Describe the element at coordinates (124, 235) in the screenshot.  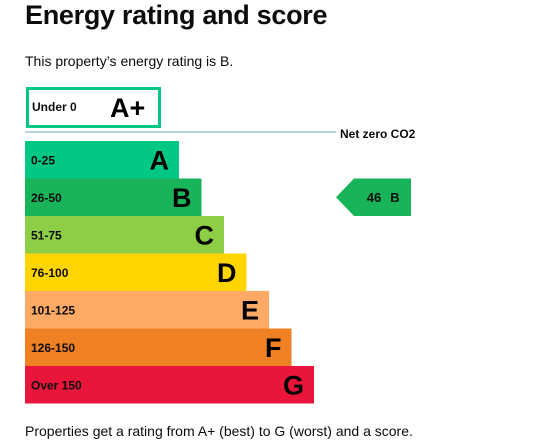
I see `band-bar-c` at that location.